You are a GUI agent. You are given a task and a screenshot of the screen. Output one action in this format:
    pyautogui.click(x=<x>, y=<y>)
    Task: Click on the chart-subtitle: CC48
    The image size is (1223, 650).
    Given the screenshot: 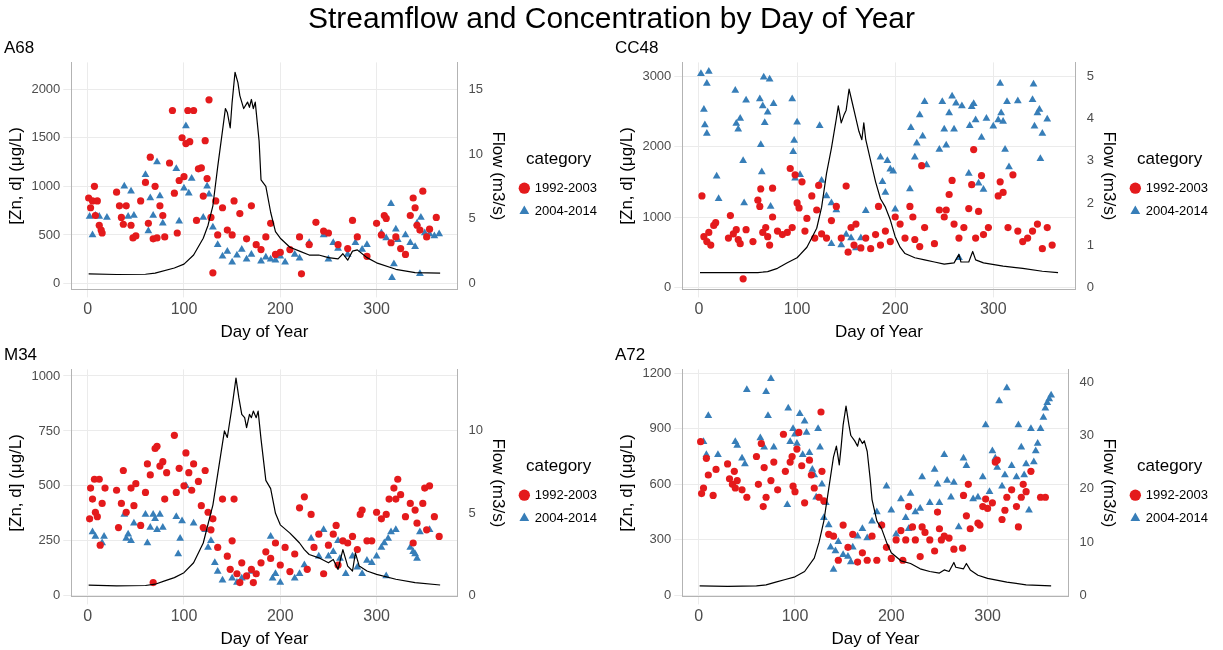 What is the action you would take?
    pyautogui.click(x=637, y=47)
    